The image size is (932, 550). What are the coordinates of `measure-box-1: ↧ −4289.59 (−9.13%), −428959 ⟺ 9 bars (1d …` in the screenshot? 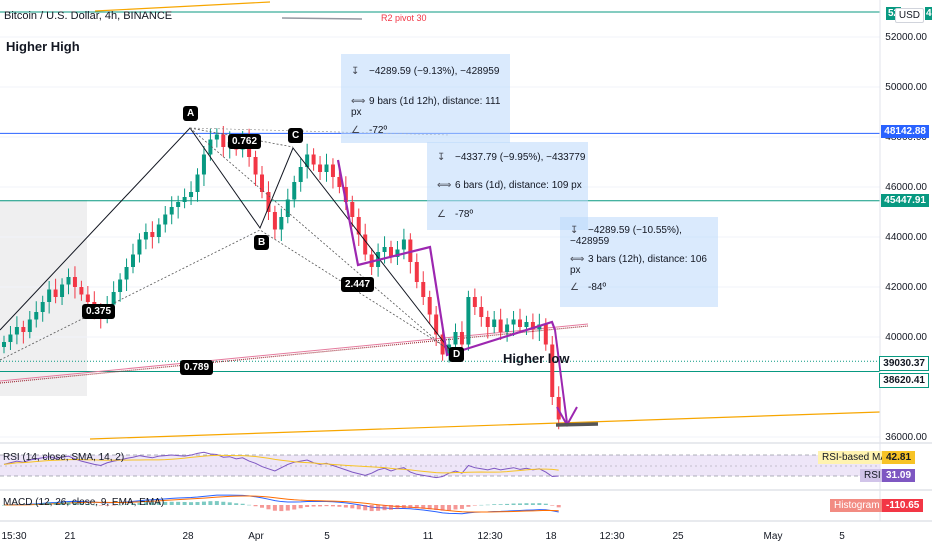 It's located at (425, 98).